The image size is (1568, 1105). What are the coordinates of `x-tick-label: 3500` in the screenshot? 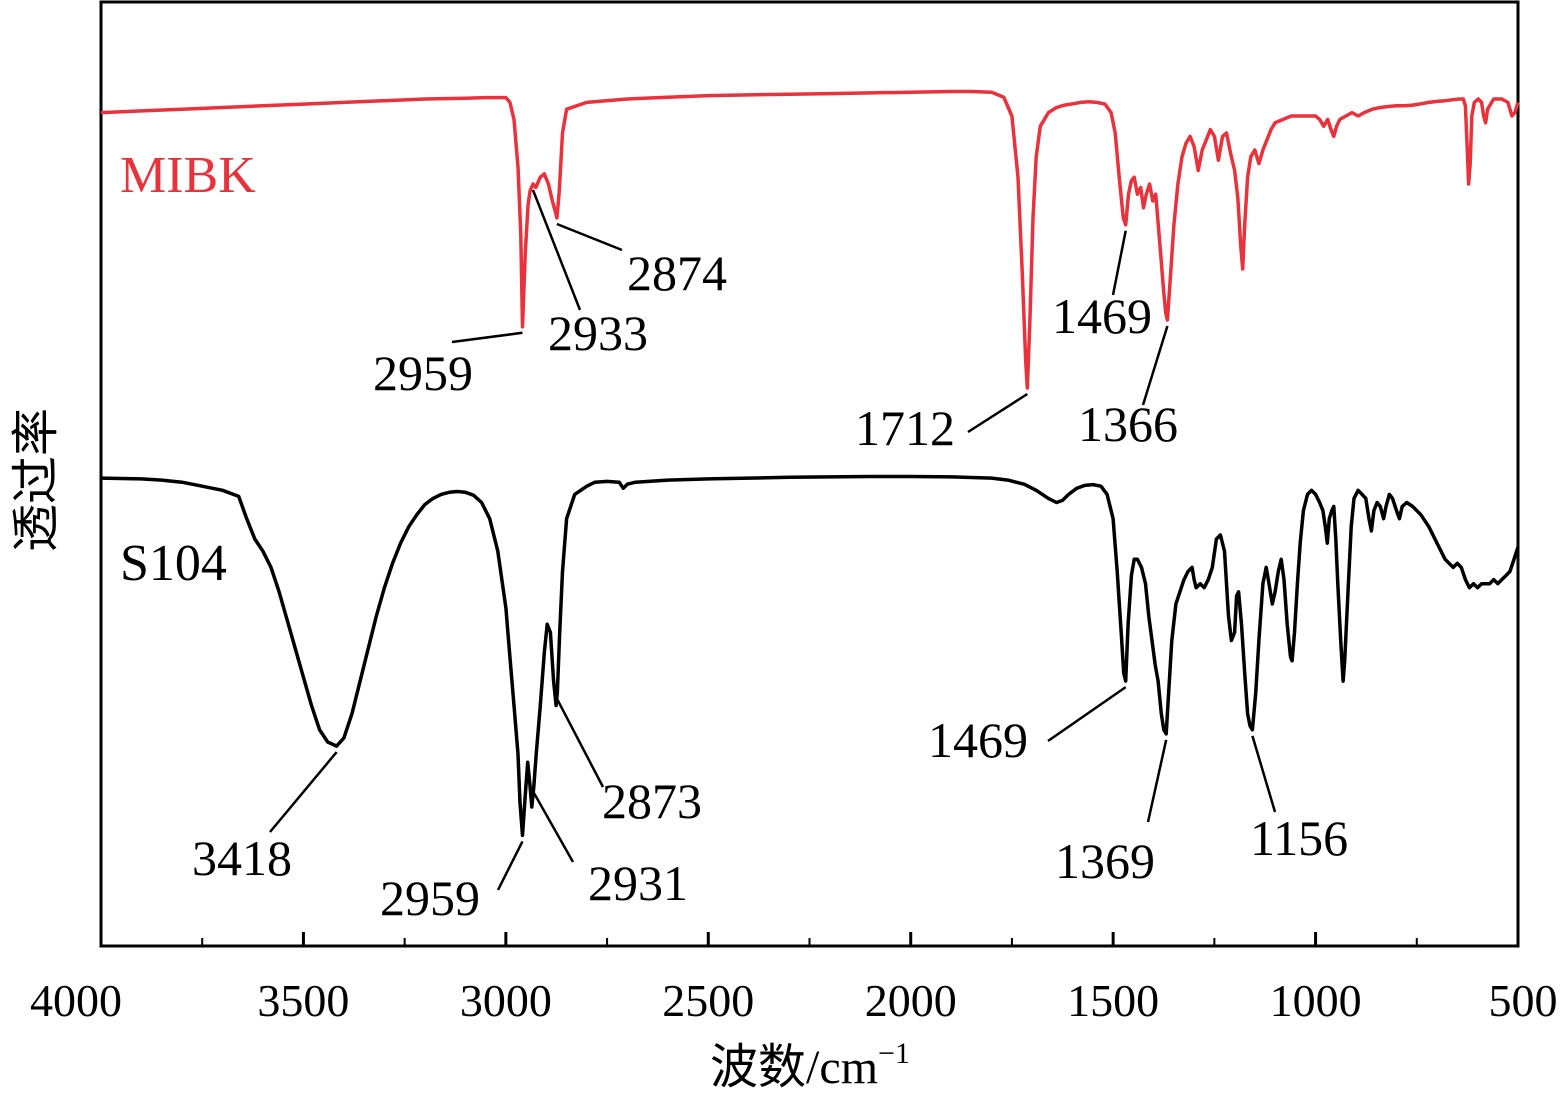 It's located at (303, 1000).